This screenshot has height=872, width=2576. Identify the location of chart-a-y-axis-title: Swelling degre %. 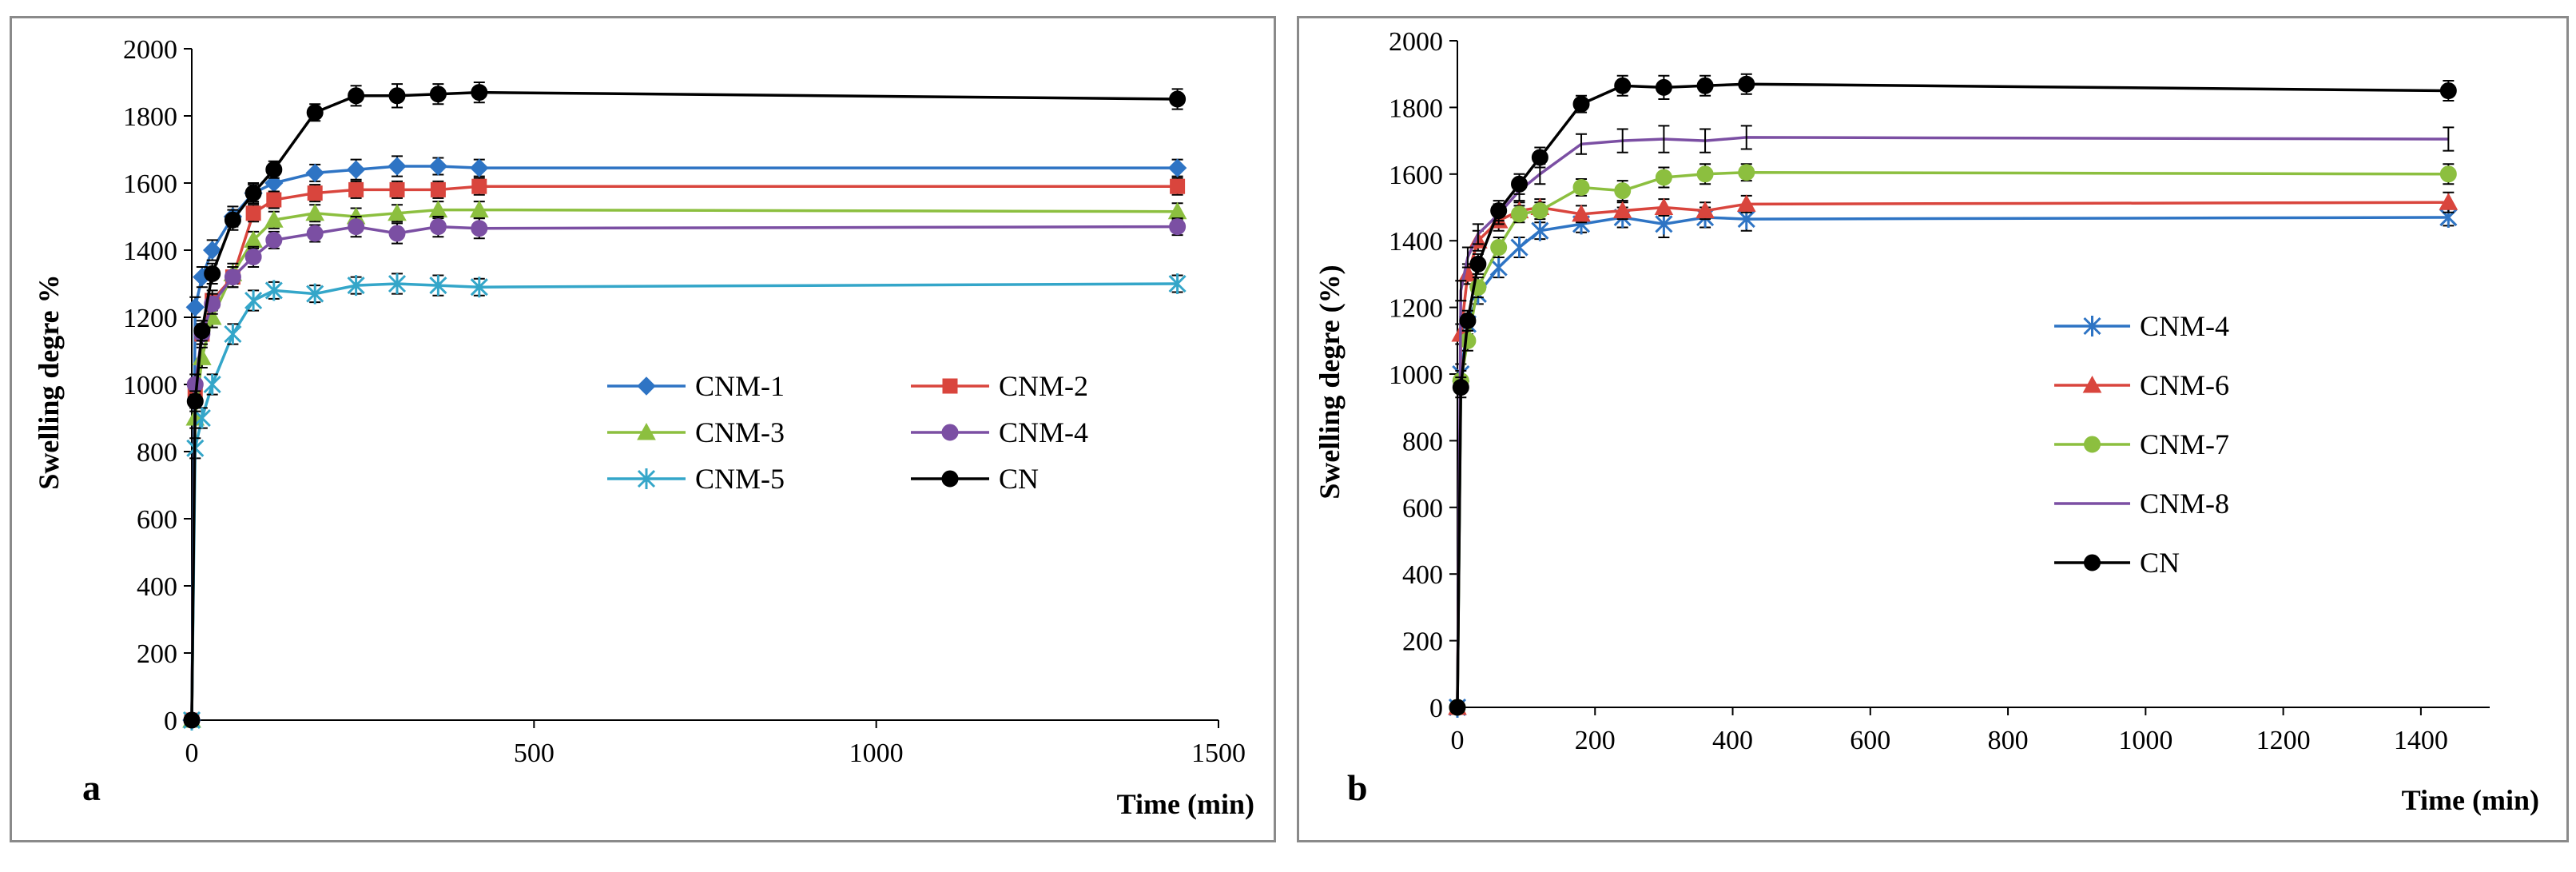
(49, 381).